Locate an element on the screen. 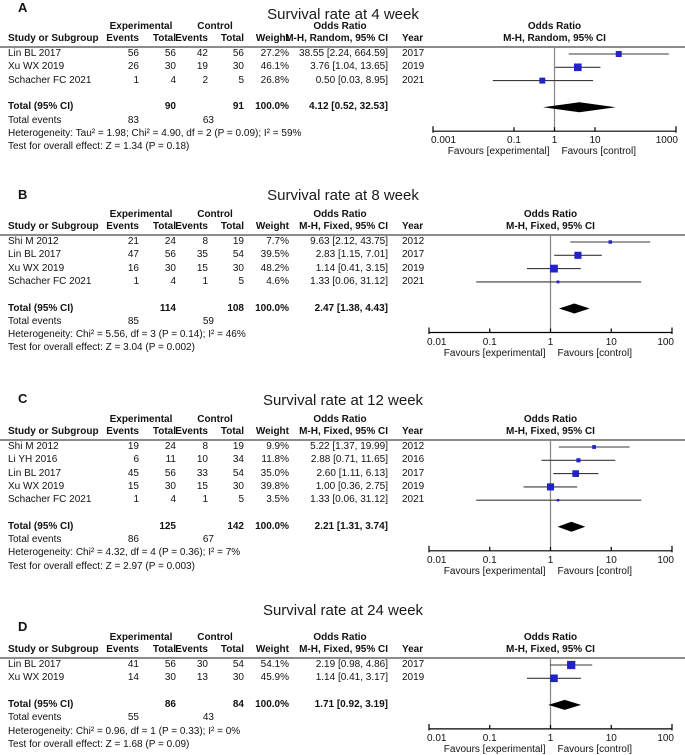  ctl-events-cell: 30 is located at coordinates (202, 664).